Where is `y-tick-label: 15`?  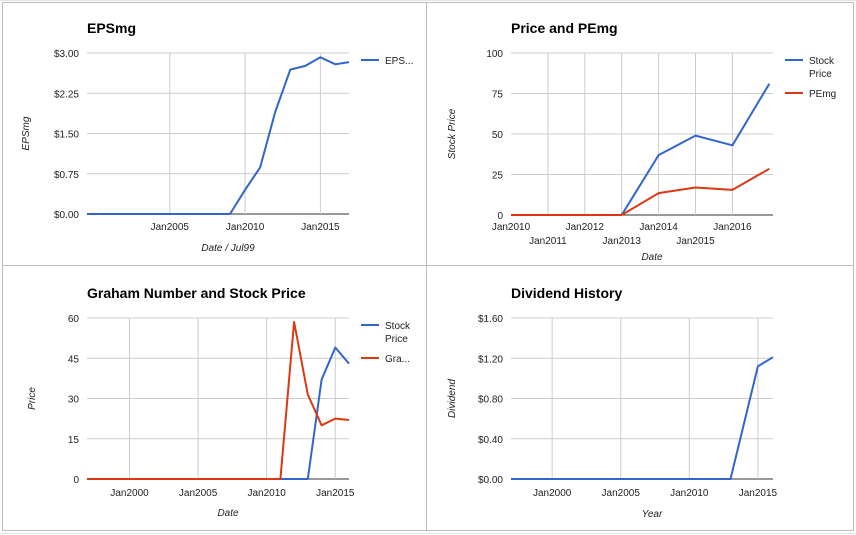
y-tick-label: 15 is located at coordinates (74, 440).